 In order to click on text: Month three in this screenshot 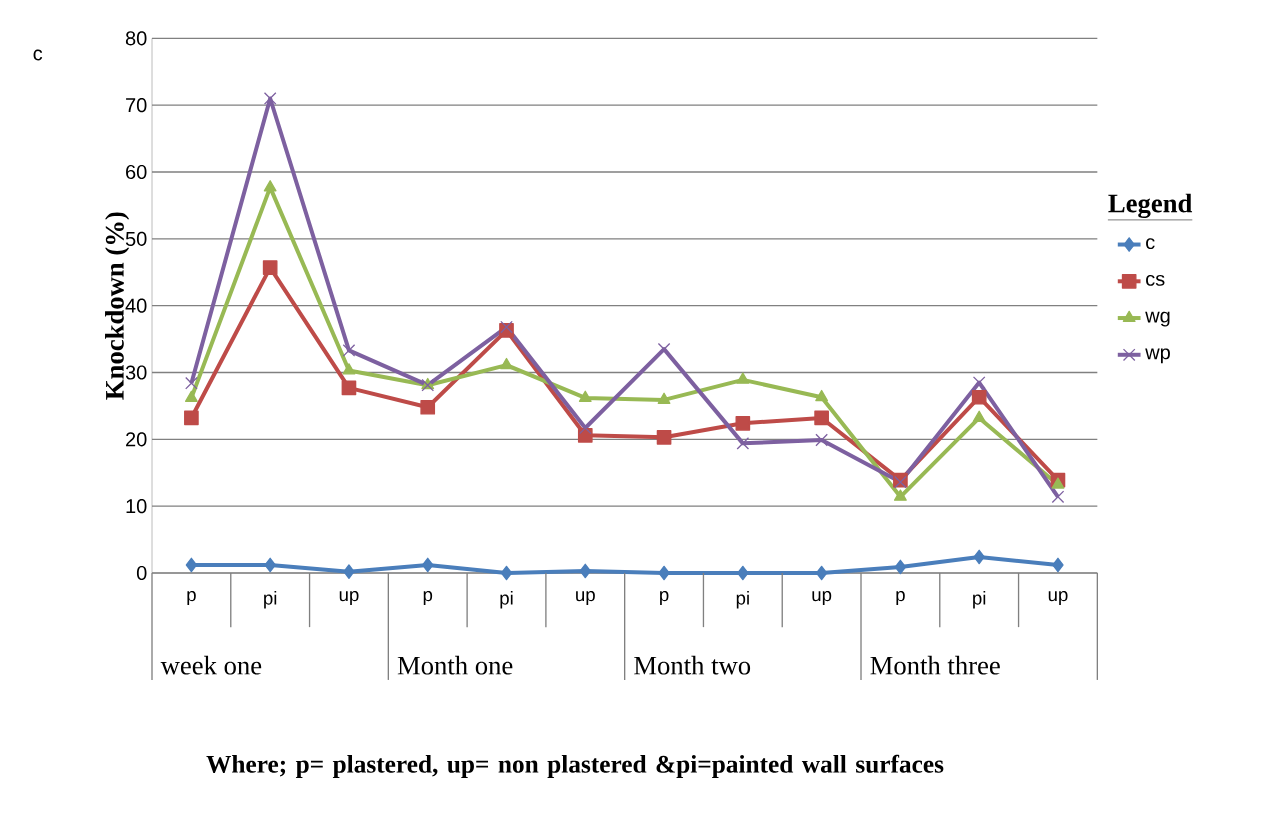, I will do `click(935, 665)`.